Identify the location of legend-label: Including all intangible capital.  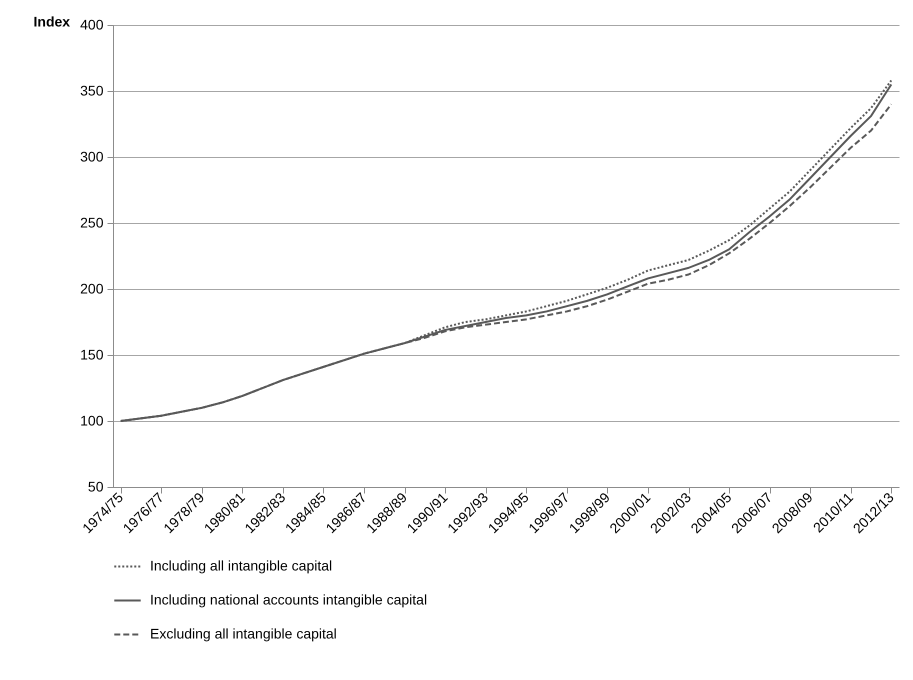
(241, 566).